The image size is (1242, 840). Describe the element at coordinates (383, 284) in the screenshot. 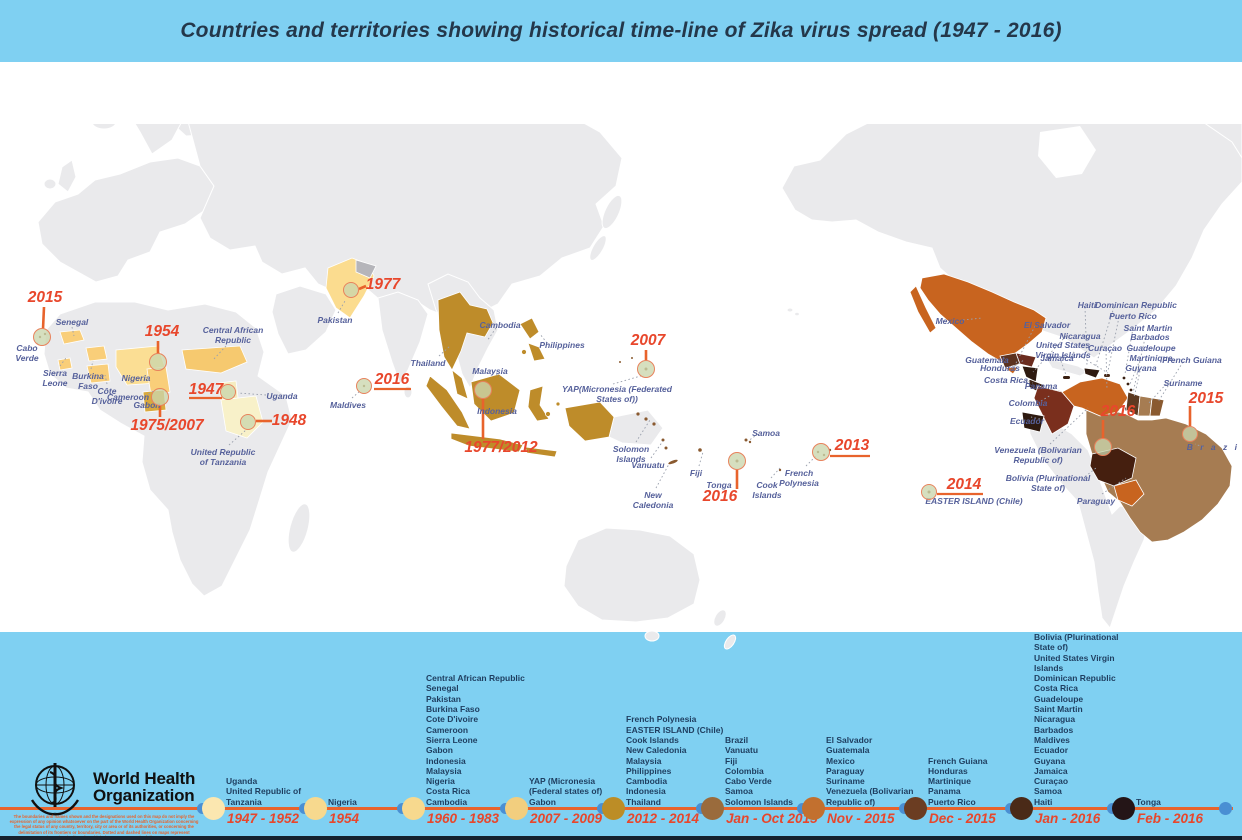

I see `year-marker-label: 1977` at that location.